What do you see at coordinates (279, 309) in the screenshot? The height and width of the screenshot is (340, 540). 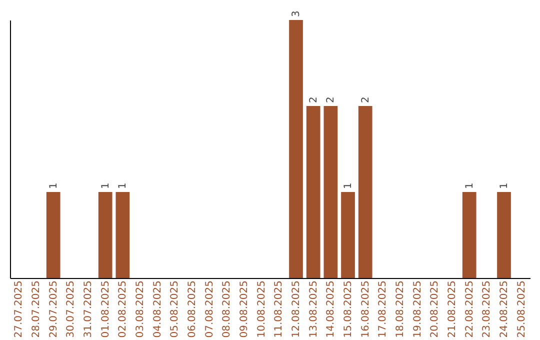 I see `x-tick-label: 11.08.2025` at bounding box center [279, 309].